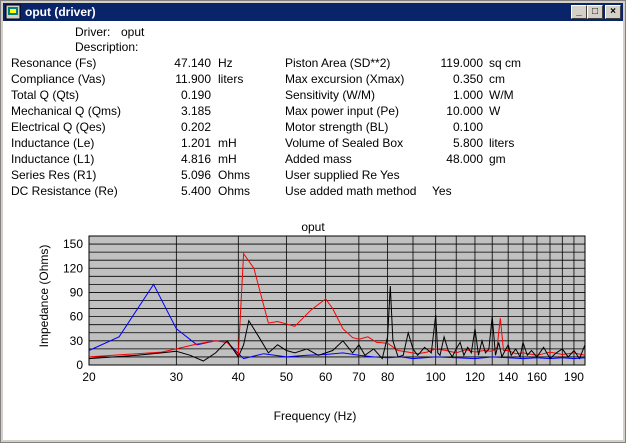 The width and height of the screenshot is (626, 443). Describe the element at coordinates (326, 377) in the screenshot. I see `x-tick-label: 60` at that location.